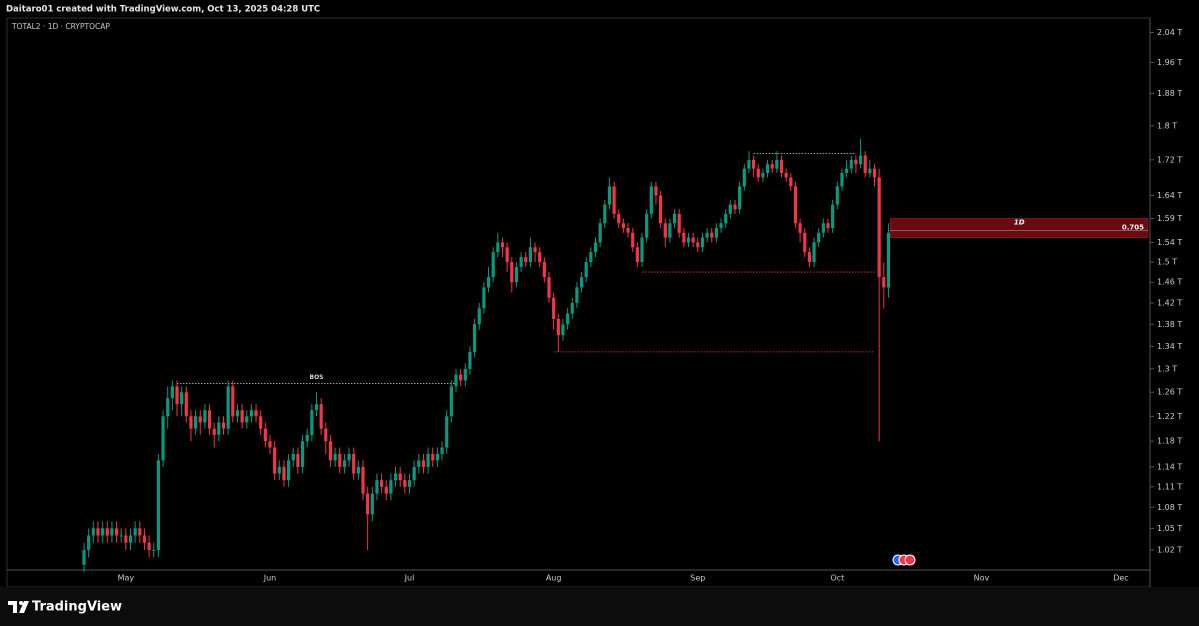 This screenshot has height=626, width=1199. Describe the element at coordinates (1169, 346) in the screenshot. I see `y-tick-label: 1.34 T` at that location.